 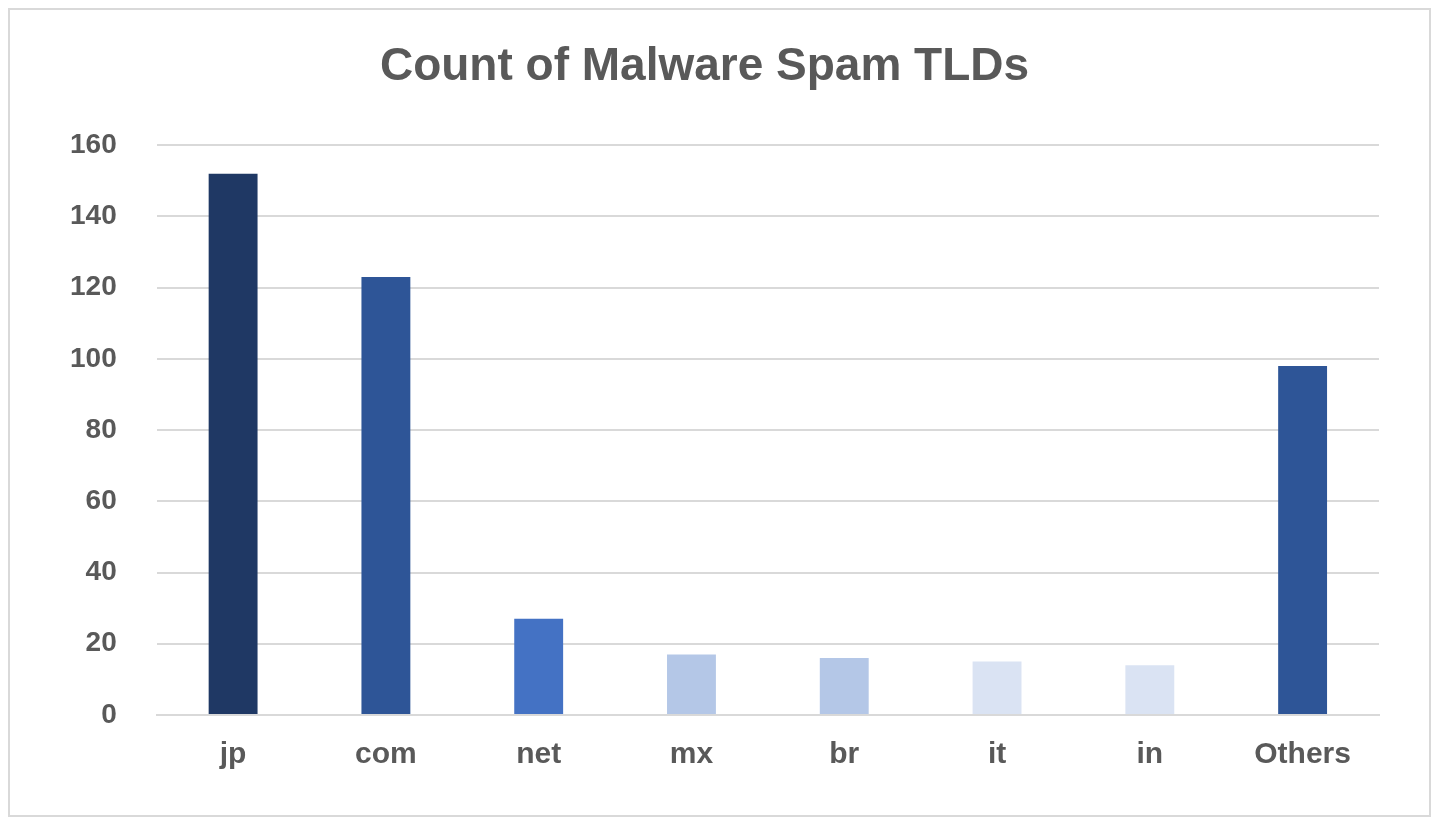 I want to click on x-tick-label: net, so click(x=539, y=753).